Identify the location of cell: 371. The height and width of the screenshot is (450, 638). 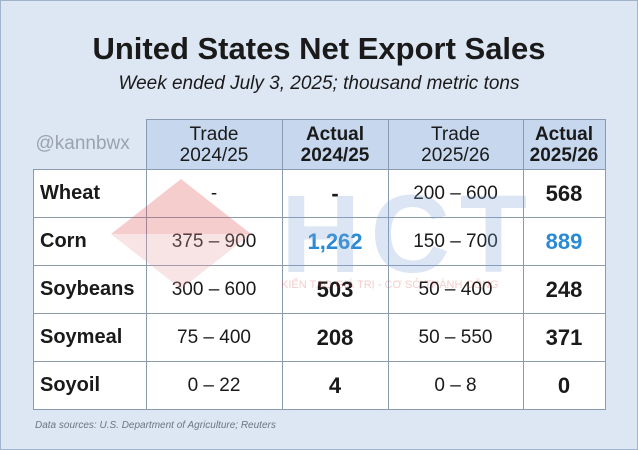
(564, 337).